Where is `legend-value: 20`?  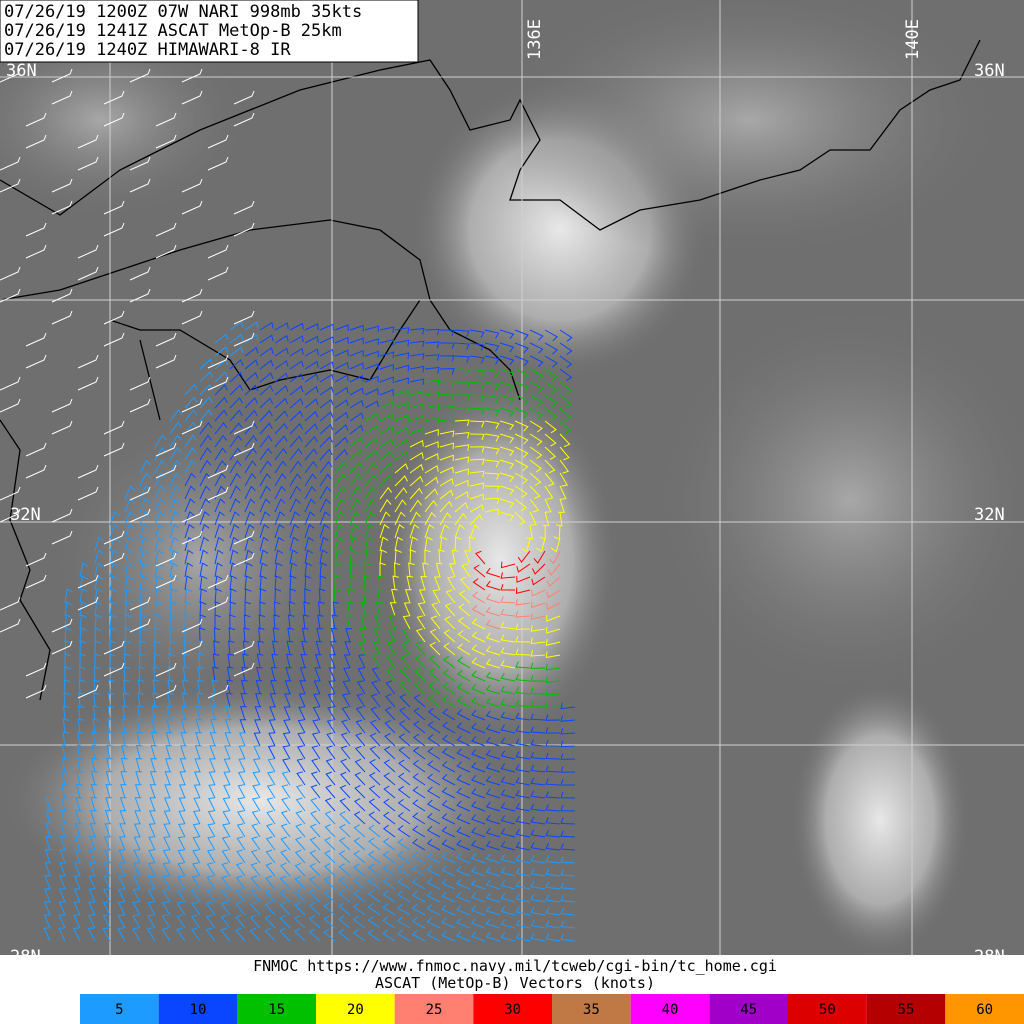
legend-value: 20 is located at coordinates (355, 1010).